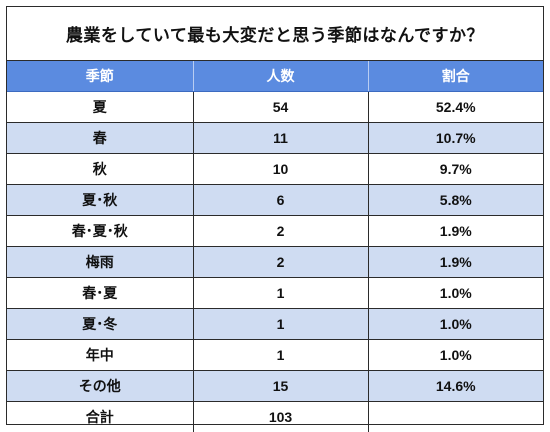  I want to click on table-row: 秋 10 9.7%, so click(275, 169).